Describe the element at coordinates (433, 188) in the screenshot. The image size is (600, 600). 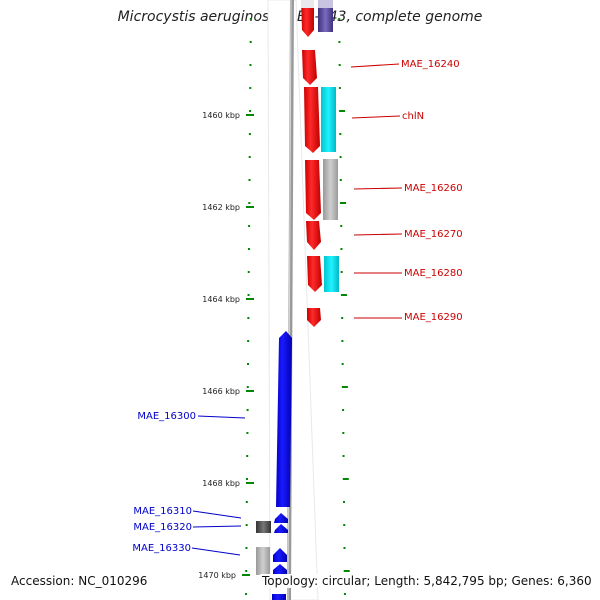
I see `gene-label: MAE_16260` at that location.